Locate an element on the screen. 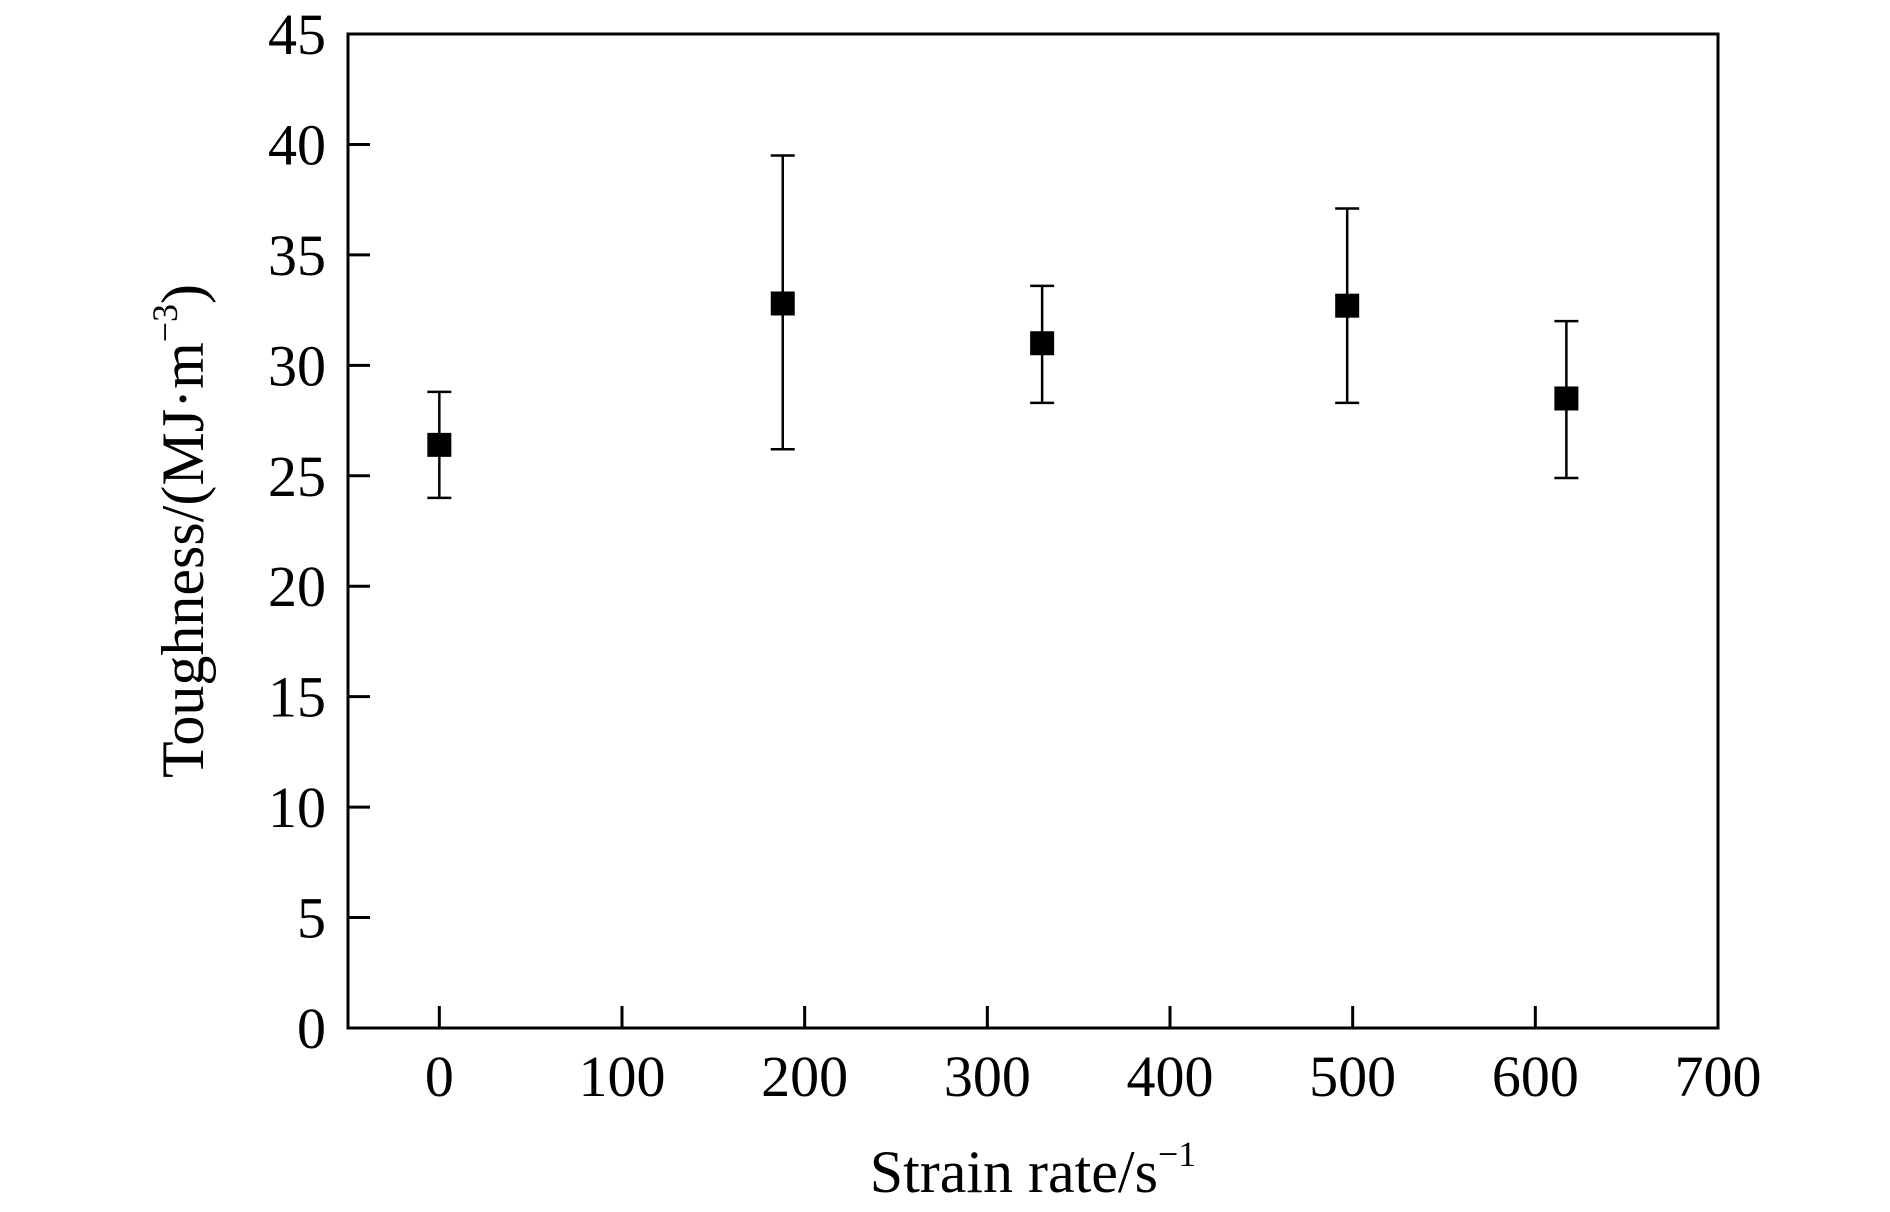 The height and width of the screenshot is (1212, 1890). x-tick-label: 600 is located at coordinates (1535, 1076).